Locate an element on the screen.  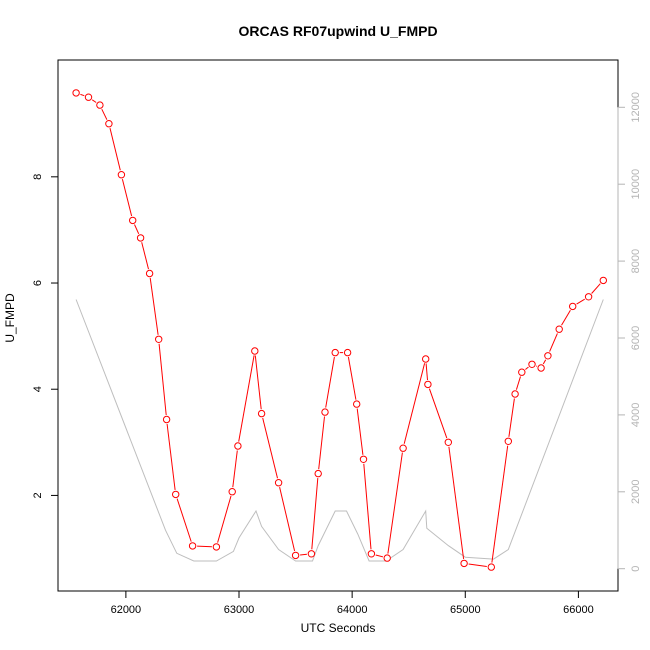
x-tick-label: 63000 is located at coordinates (239, 610).